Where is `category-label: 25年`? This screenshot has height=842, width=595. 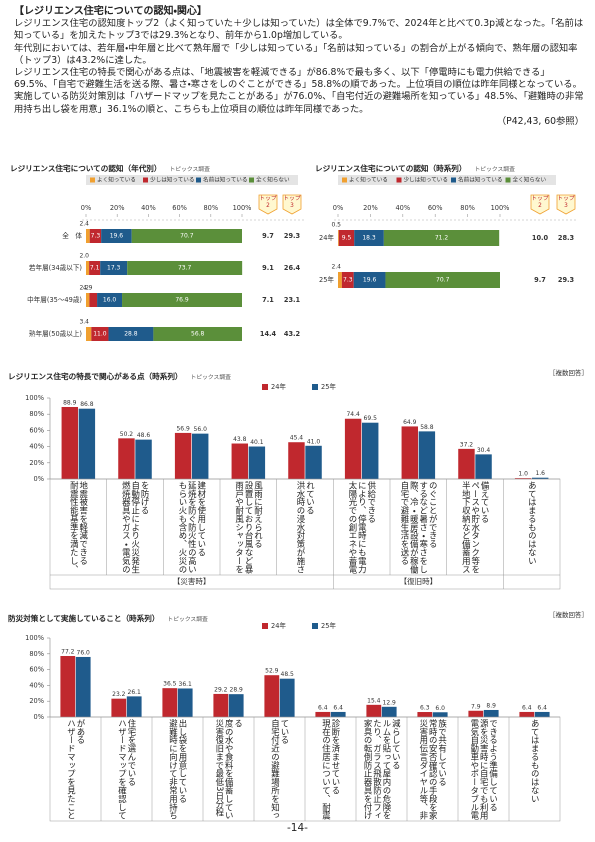 category-label: 25年 is located at coordinates (326, 279).